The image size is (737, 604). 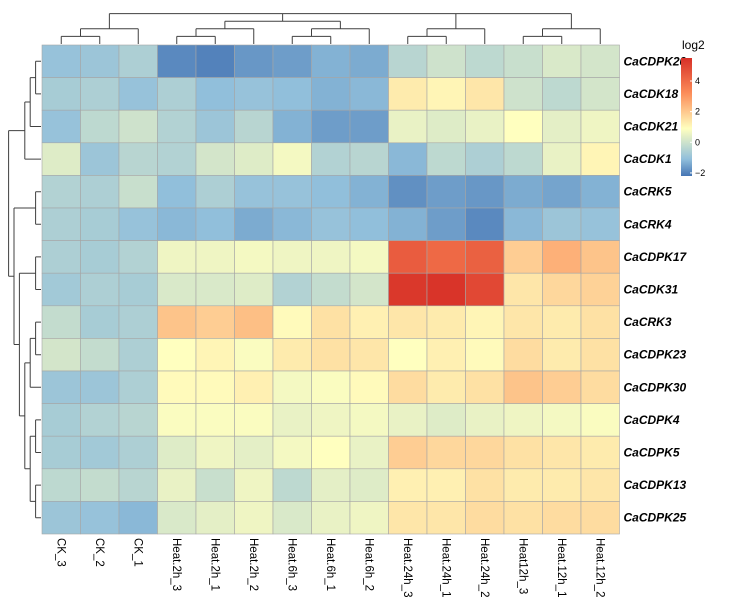 I want to click on row-label-cacrk5: CaCRK5, so click(x=648, y=192).